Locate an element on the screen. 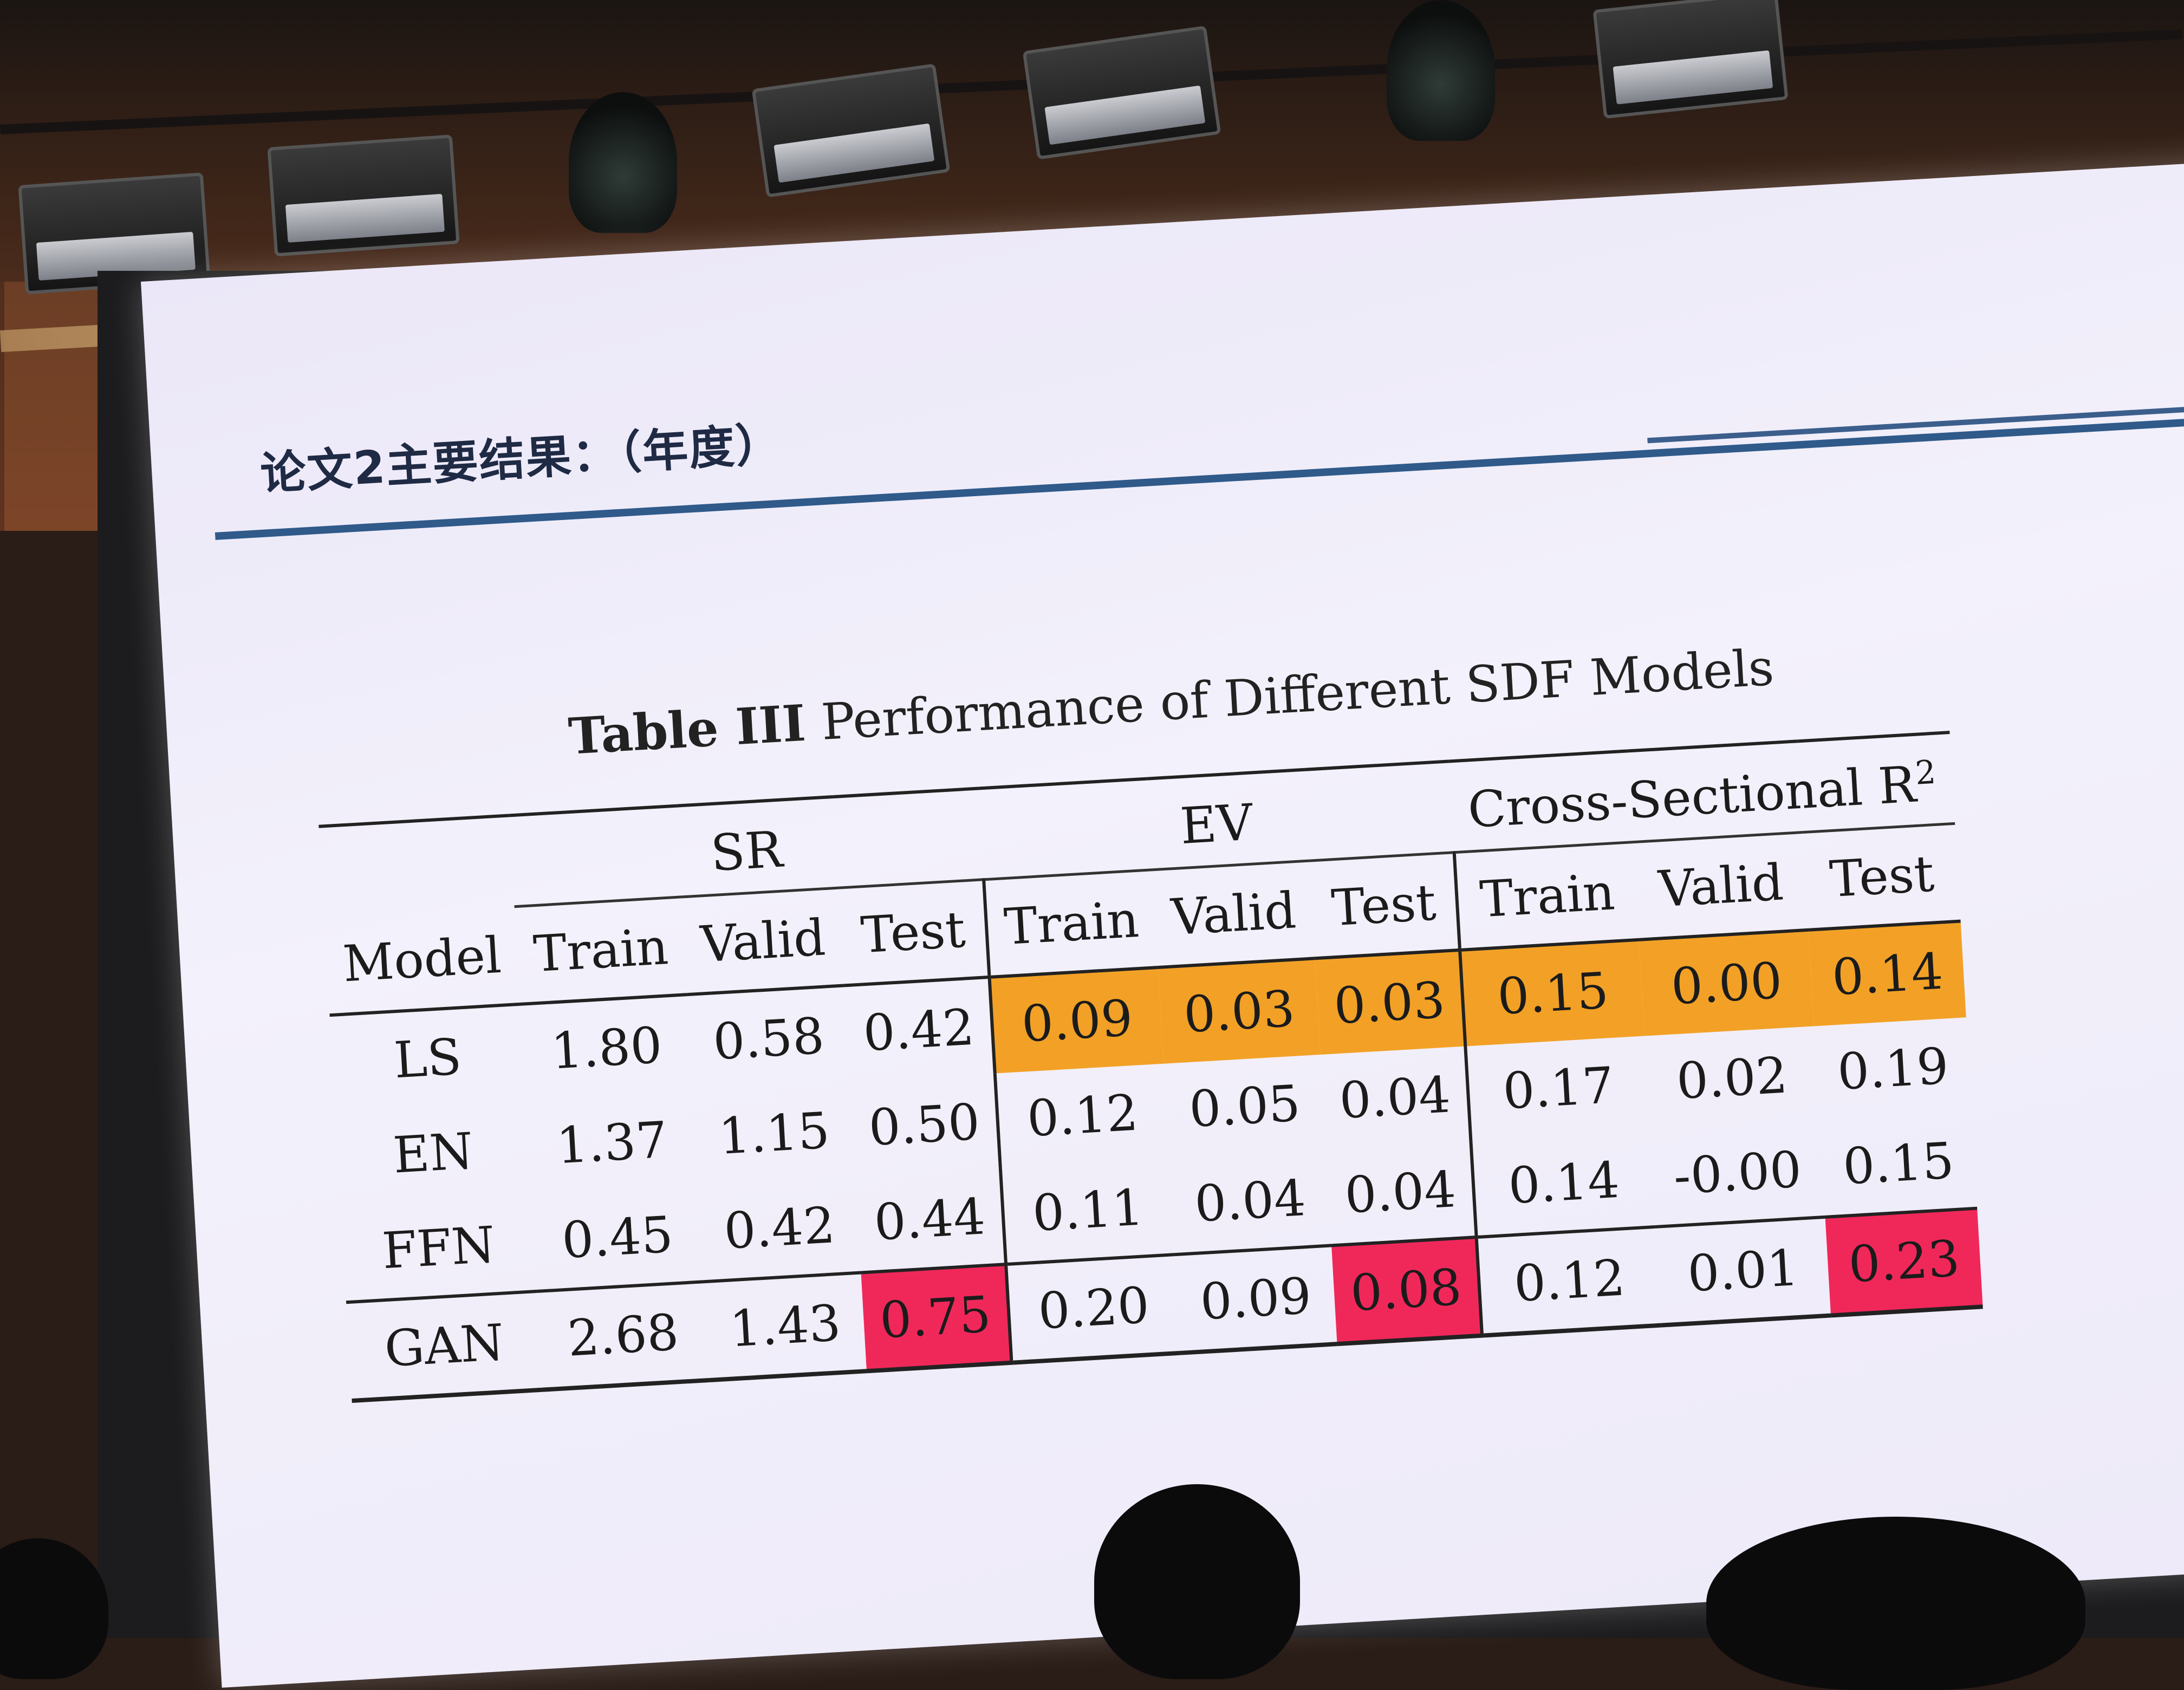 This screenshot has height=1690, width=2184. table-cell: 0.11 is located at coordinates (1087, 1211).